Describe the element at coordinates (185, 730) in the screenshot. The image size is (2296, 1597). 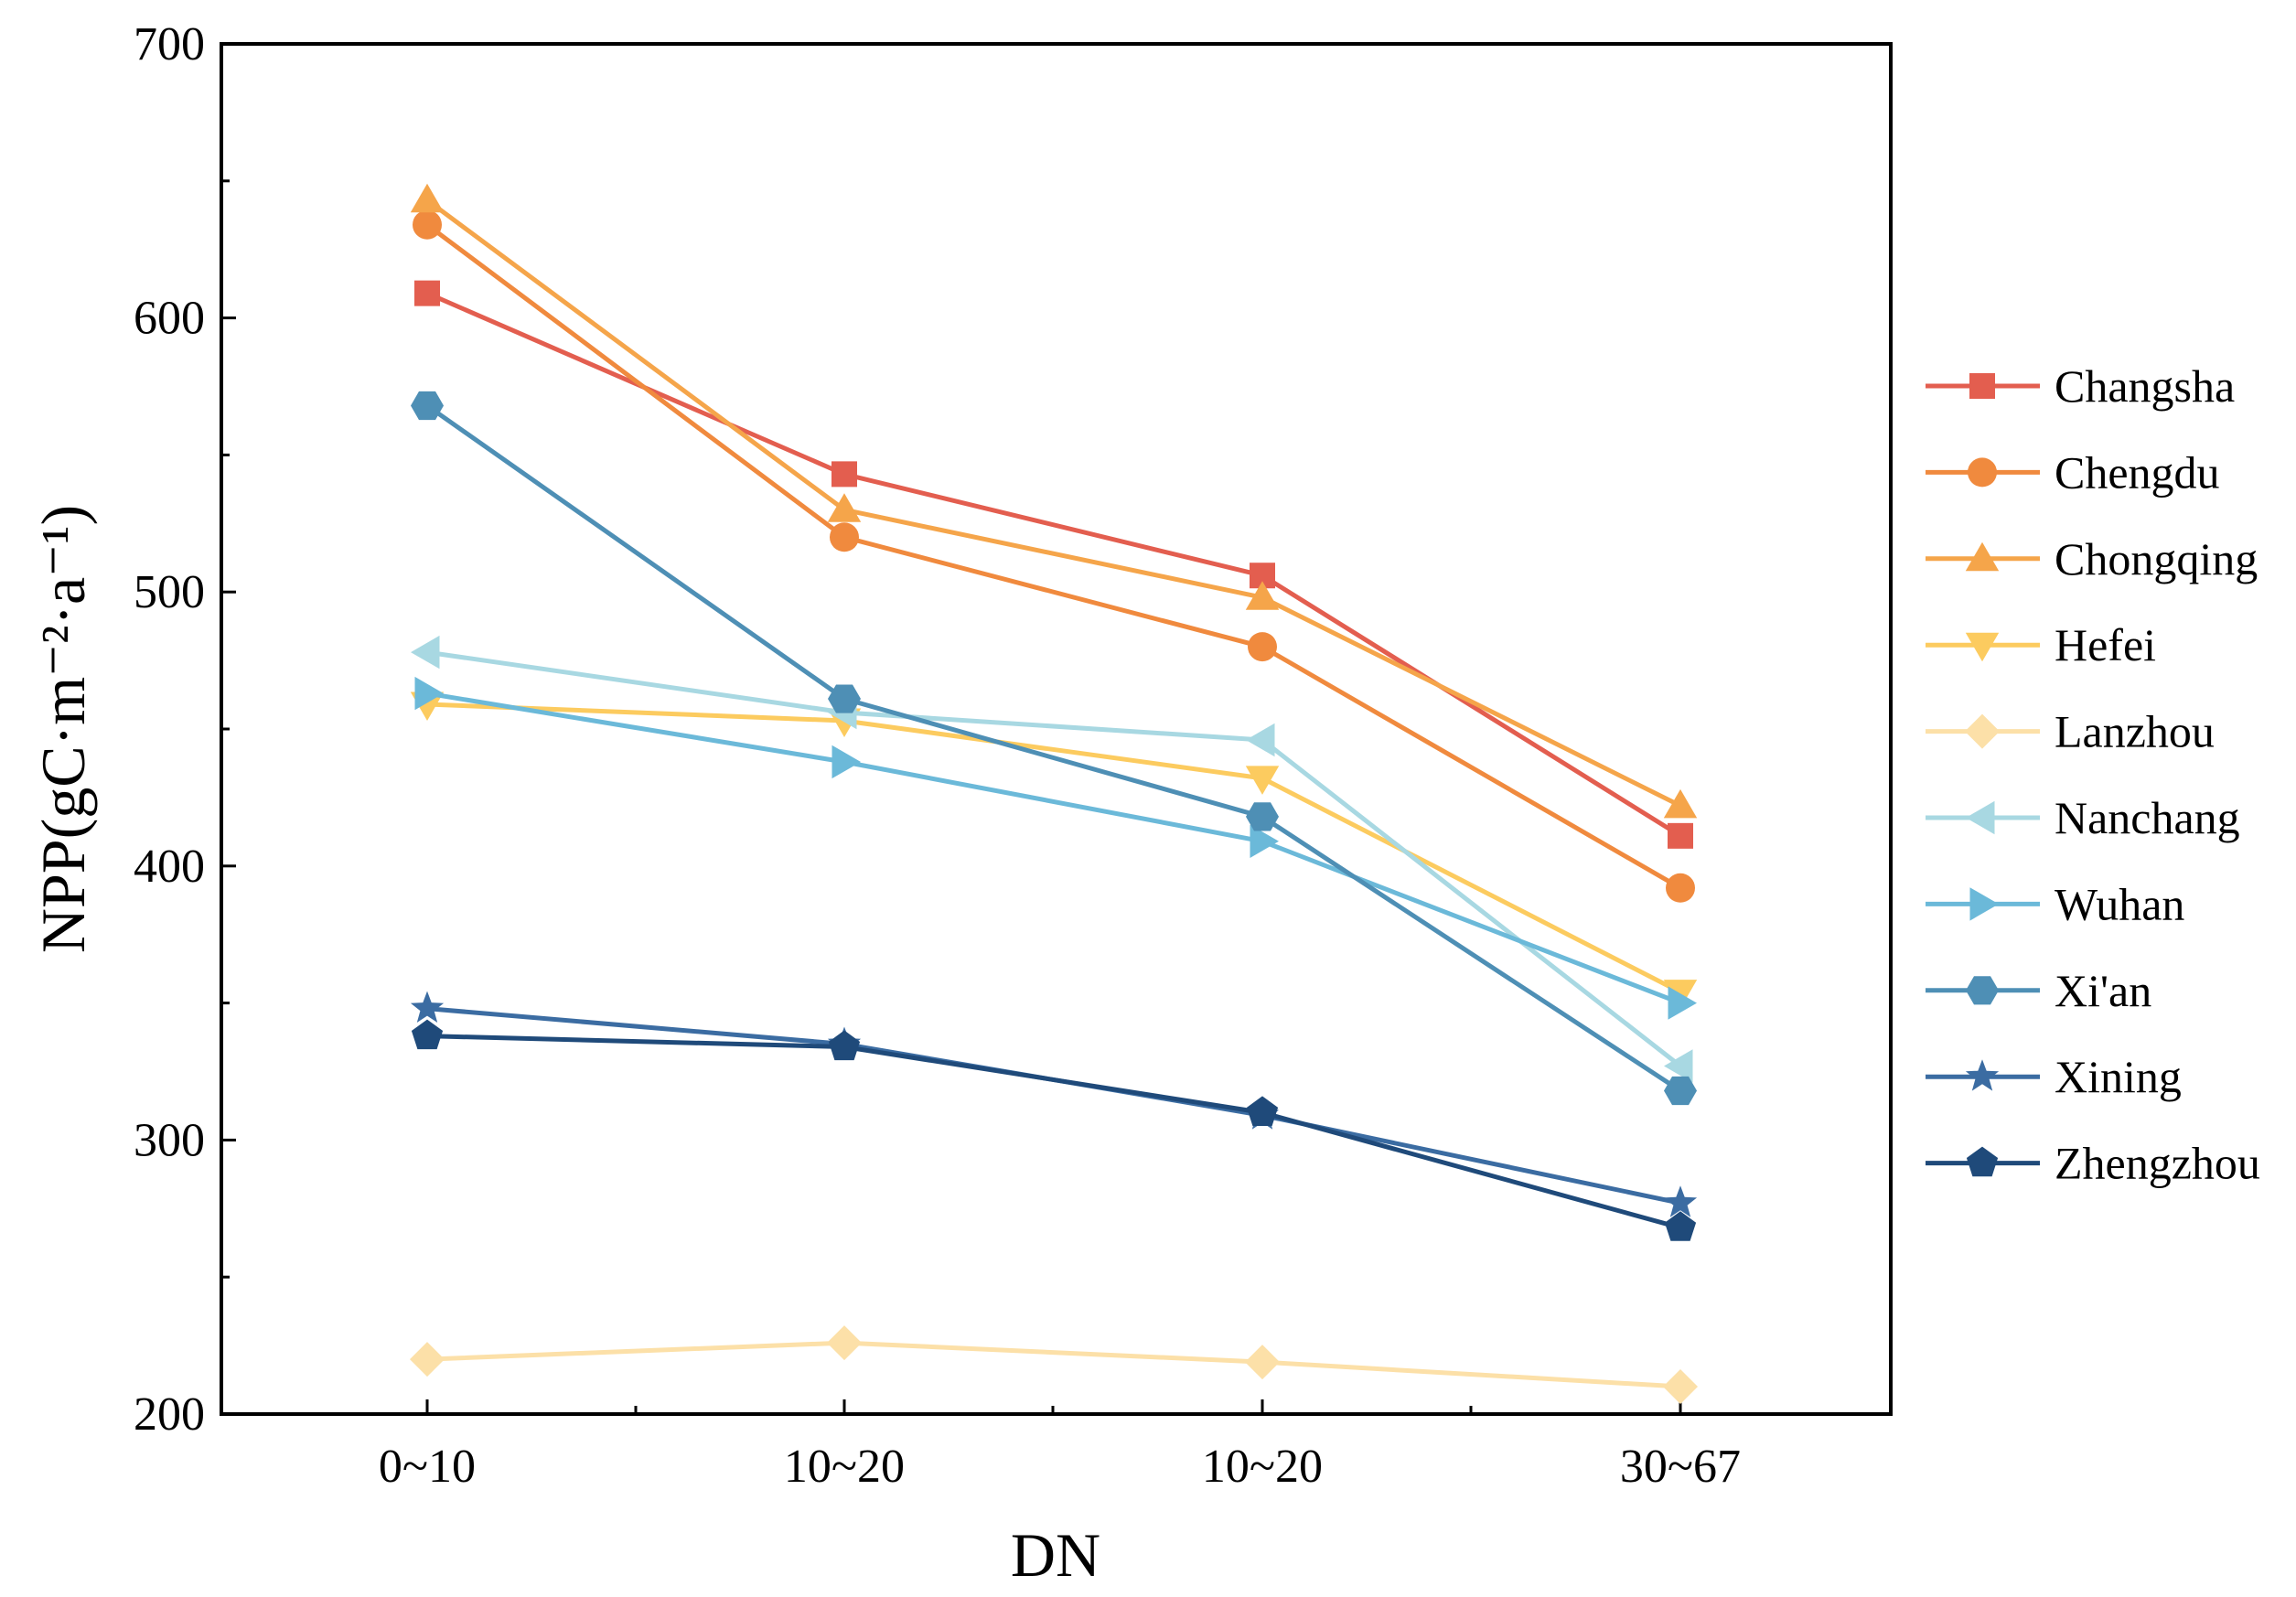
I see `y-axis: 200 300 400 500 600 700` at that location.